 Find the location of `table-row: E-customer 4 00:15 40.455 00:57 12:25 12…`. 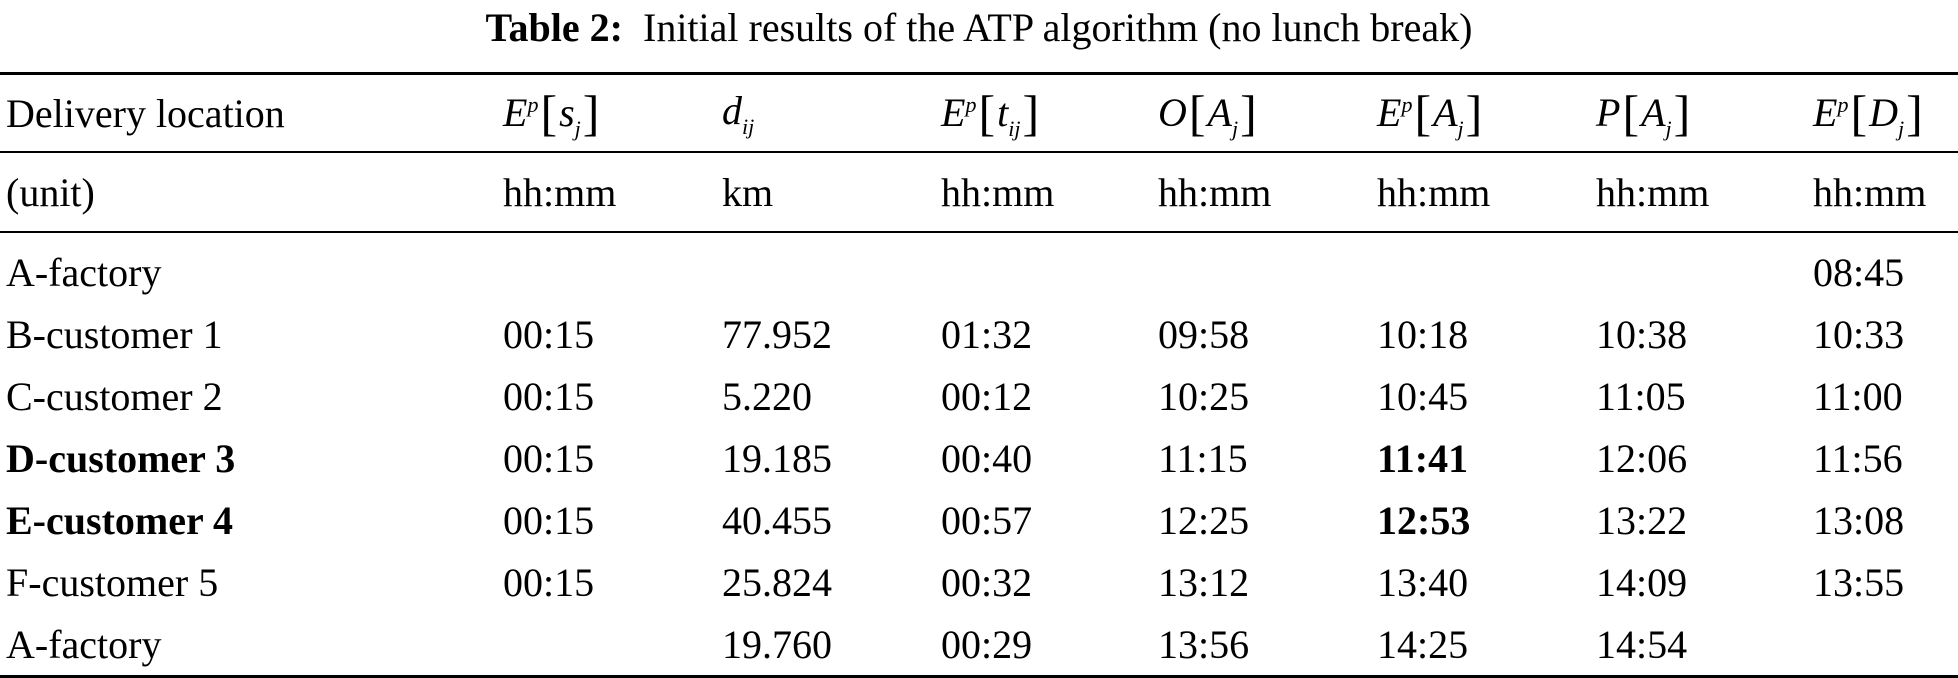

table-row: E-customer 4 00:15 40.455 00:57 12:25 12… is located at coordinates (979, 520).